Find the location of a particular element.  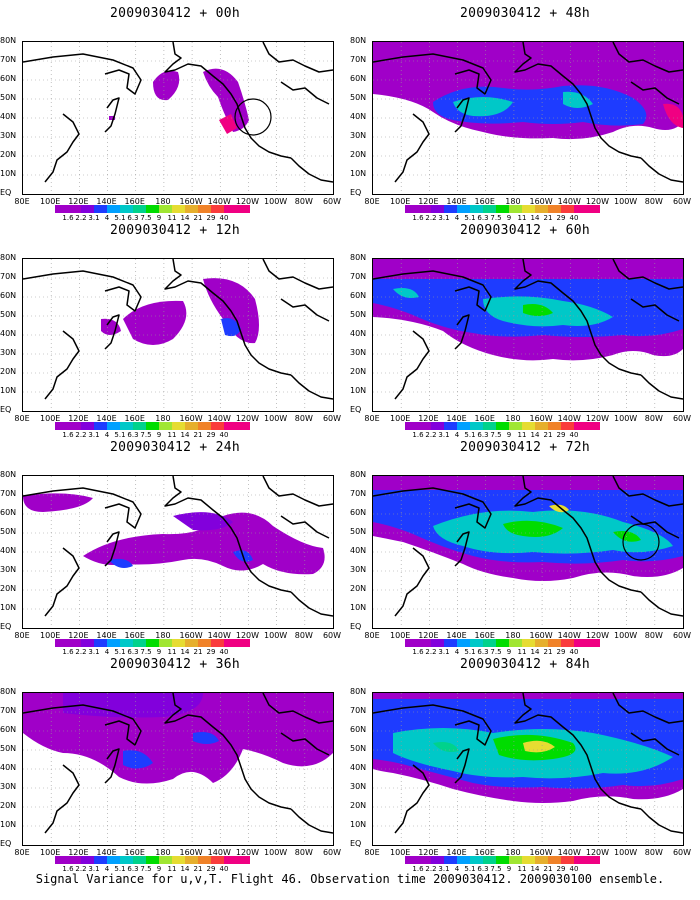

lon-tick-label: 160W is located at coordinates (541, 635).